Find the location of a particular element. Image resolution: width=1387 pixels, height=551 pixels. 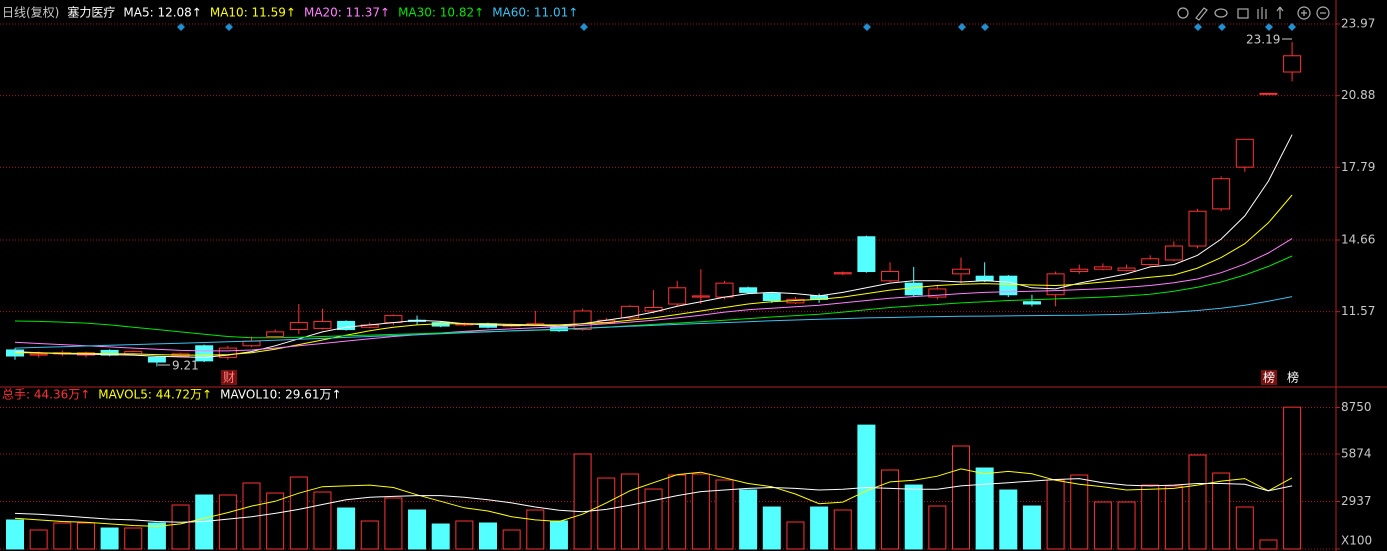

y-tick-label: 23.97 is located at coordinates (1358, 23).